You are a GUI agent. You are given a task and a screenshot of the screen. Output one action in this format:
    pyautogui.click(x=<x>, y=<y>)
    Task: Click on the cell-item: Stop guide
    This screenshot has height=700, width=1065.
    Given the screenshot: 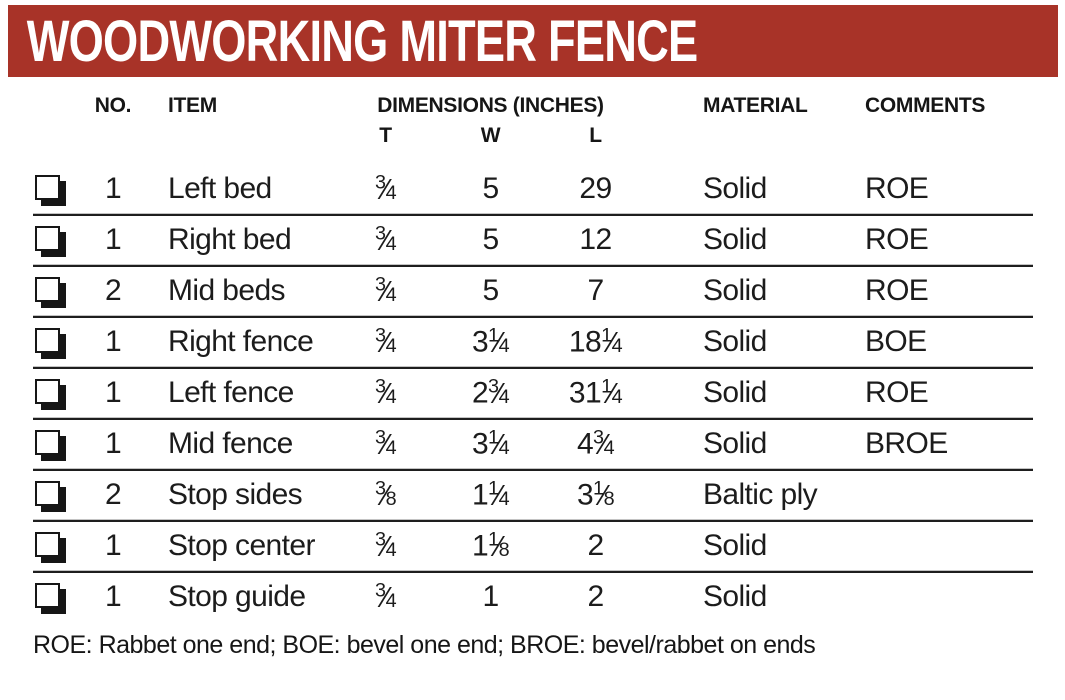 What is the action you would take?
    pyautogui.click(x=237, y=596)
    